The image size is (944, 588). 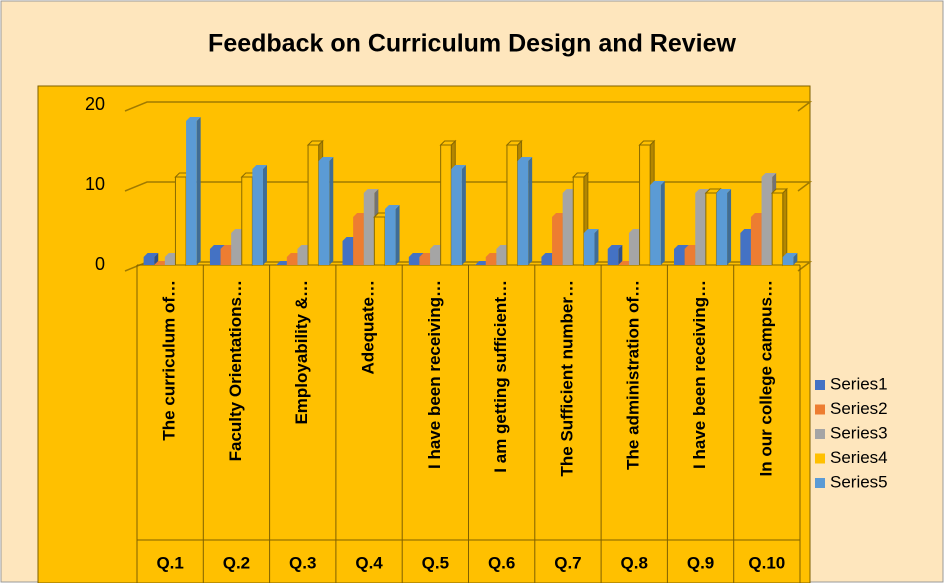 What do you see at coordinates (236, 562) in the screenshot?
I see `group-label: Q.2` at bounding box center [236, 562].